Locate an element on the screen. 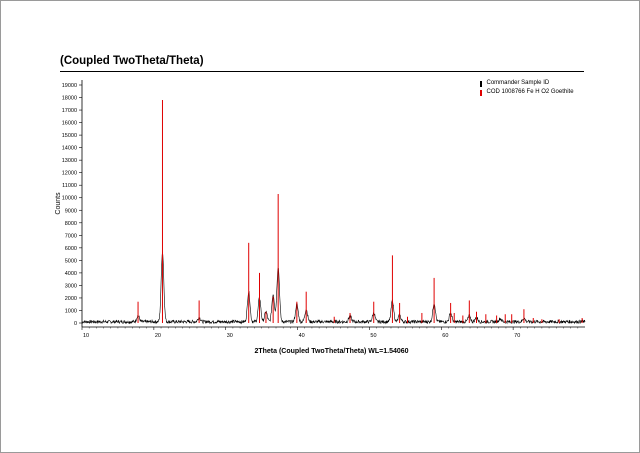  legend-swatch-sample is located at coordinates (481, 83).